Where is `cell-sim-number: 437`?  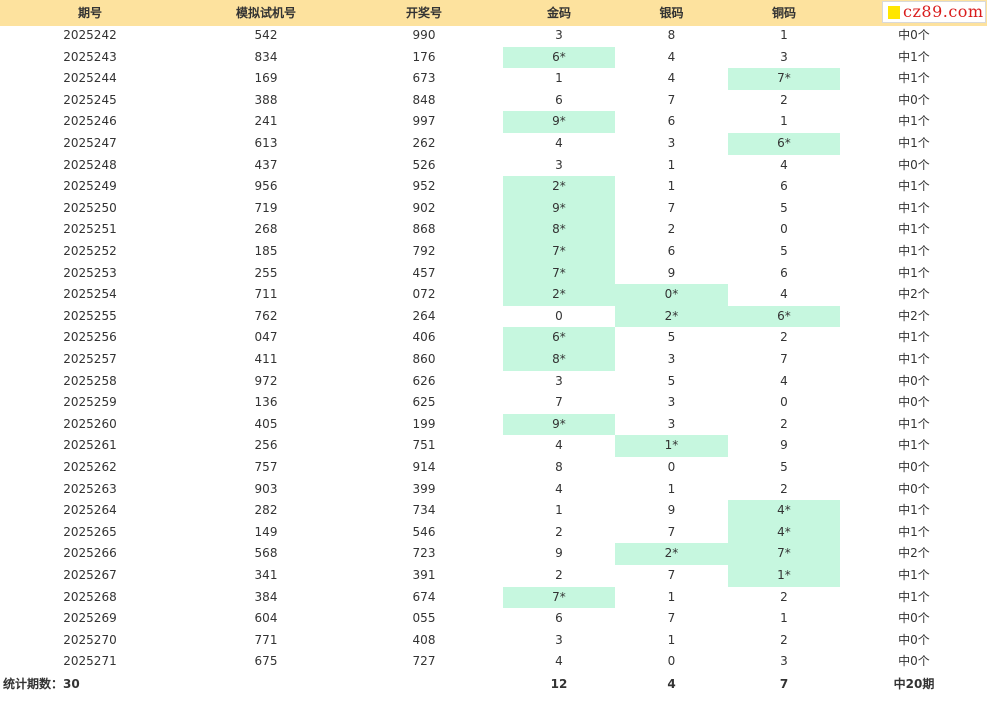 cell-sim-number: 437 is located at coordinates (266, 164).